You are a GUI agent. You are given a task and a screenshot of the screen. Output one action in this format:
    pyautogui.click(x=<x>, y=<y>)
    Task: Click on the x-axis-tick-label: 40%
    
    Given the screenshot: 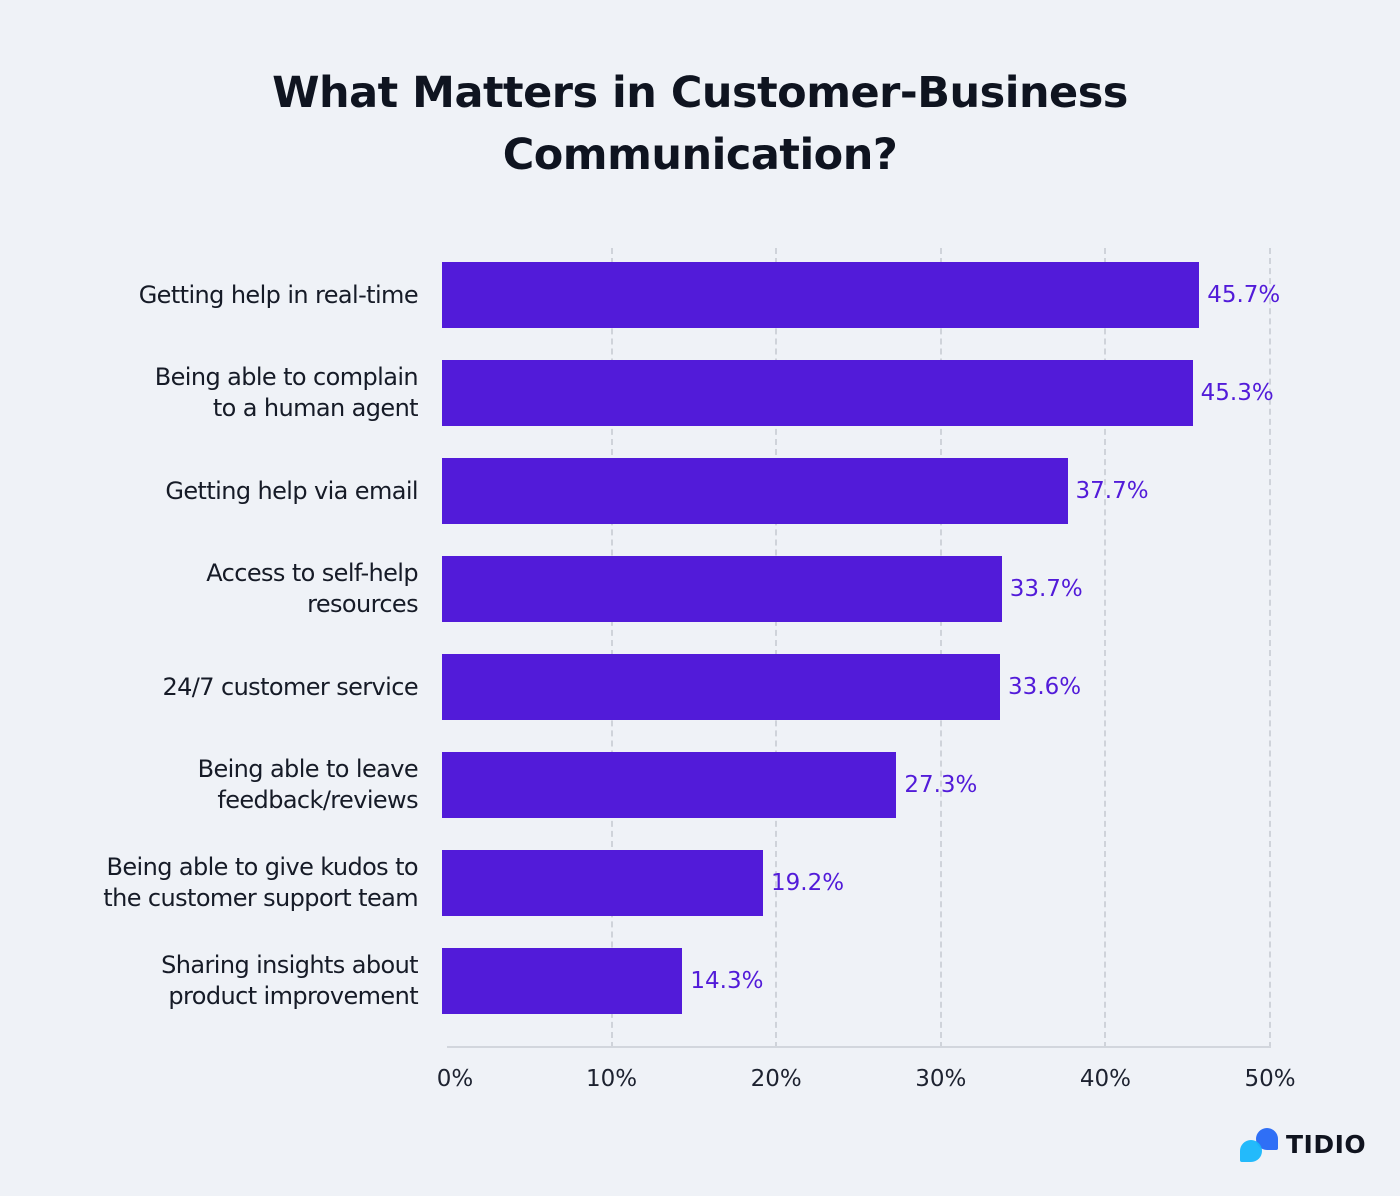 What is the action you would take?
    pyautogui.click(x=1105, y=1079)
    